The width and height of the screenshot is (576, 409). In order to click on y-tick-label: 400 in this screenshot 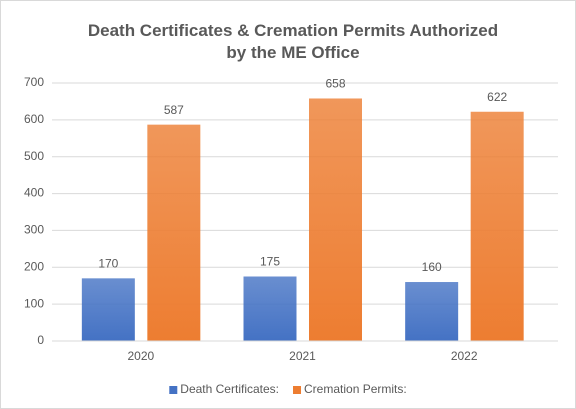, I will do `click(34, 193)`.